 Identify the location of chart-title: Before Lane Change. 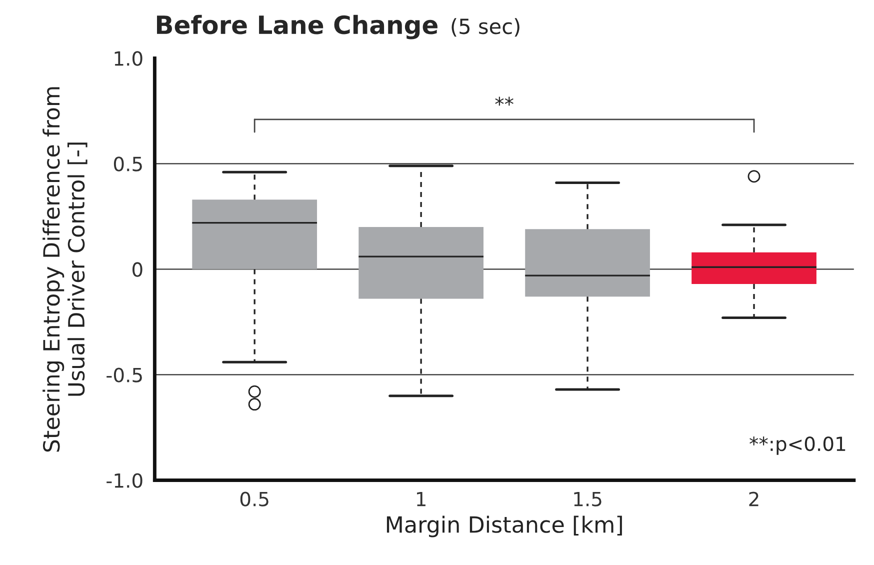
(297, 27).